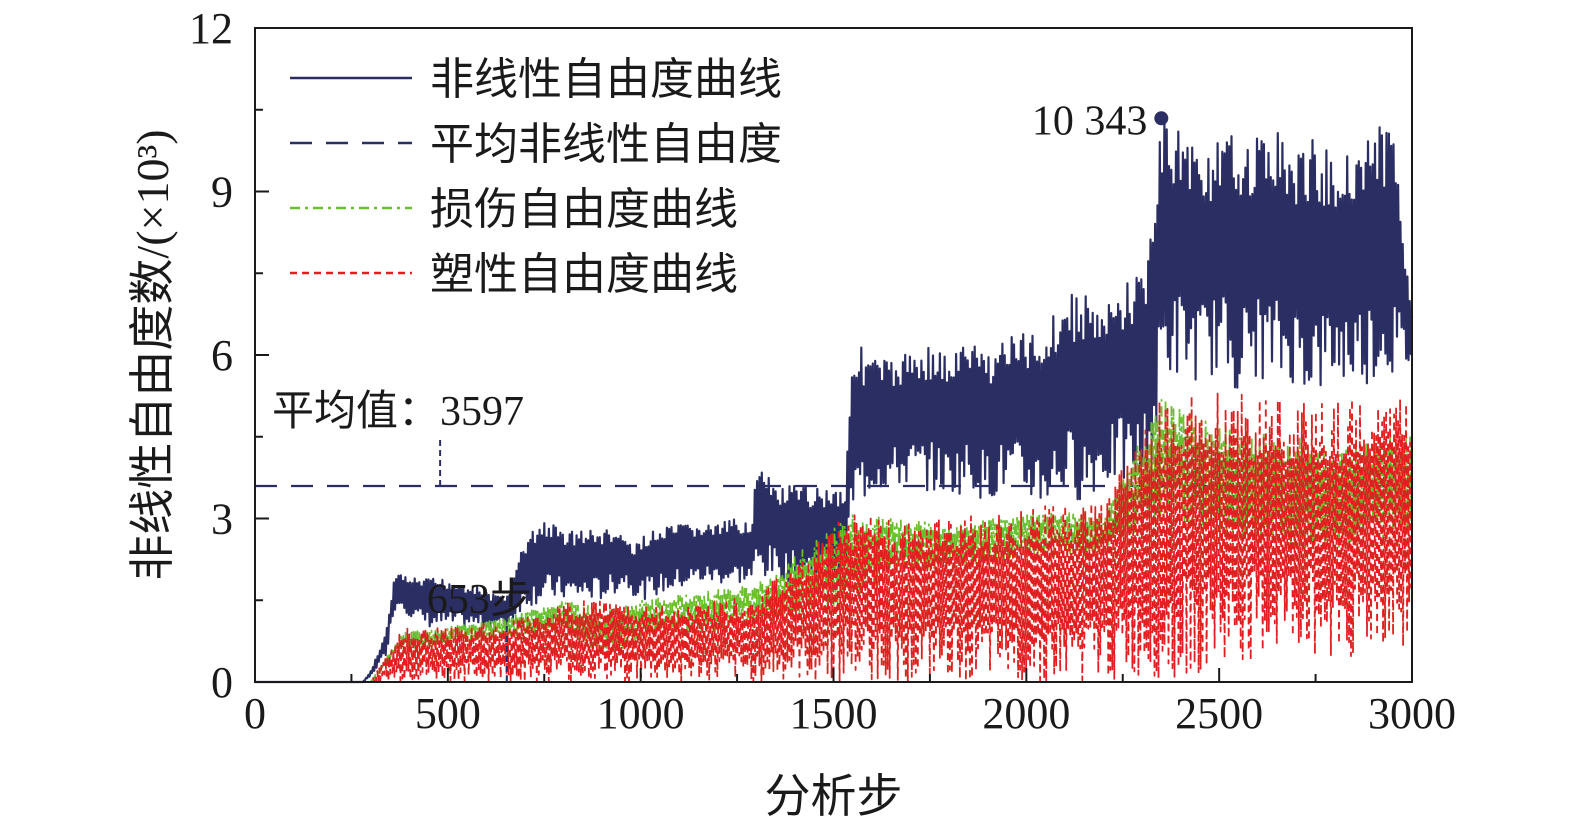 This screenshot has height=831, width=1575. What do you see at coordinates (584, 209) in the screenshot?
I see `legend-label-damage-dof-curve: 损伤自由度曲线` at bounding box center [584, 209].